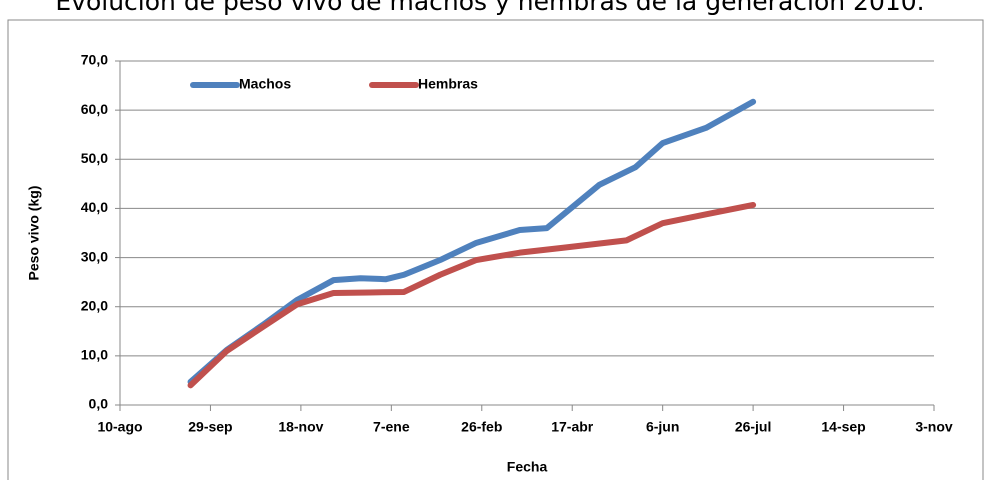 The height and width of the screenshot is (480, 989). What do you see at coordinates (99, 404) in the screenshot?
I see `y-tick-label: 0,0` at bounding box center [99, 404].